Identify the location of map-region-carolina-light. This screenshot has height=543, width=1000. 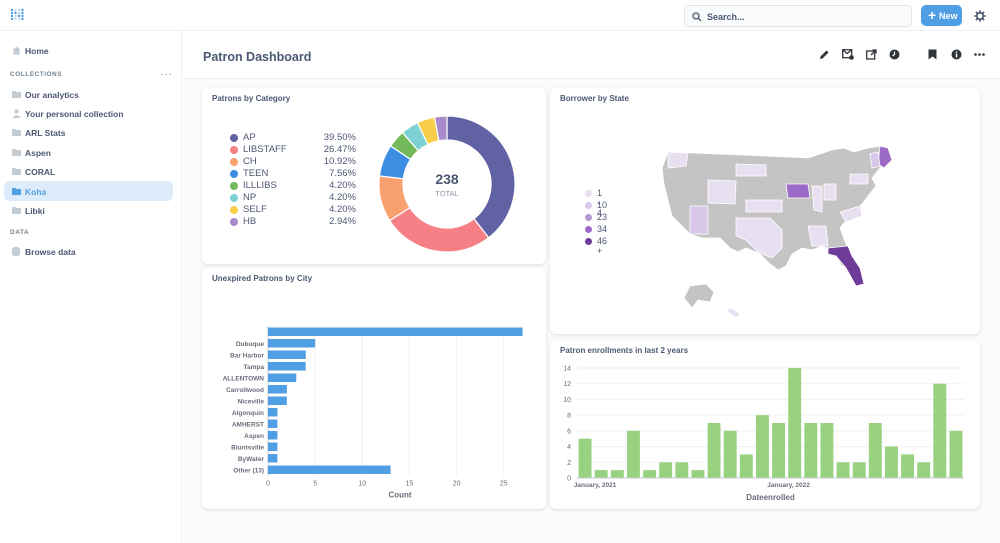
(851, 214).